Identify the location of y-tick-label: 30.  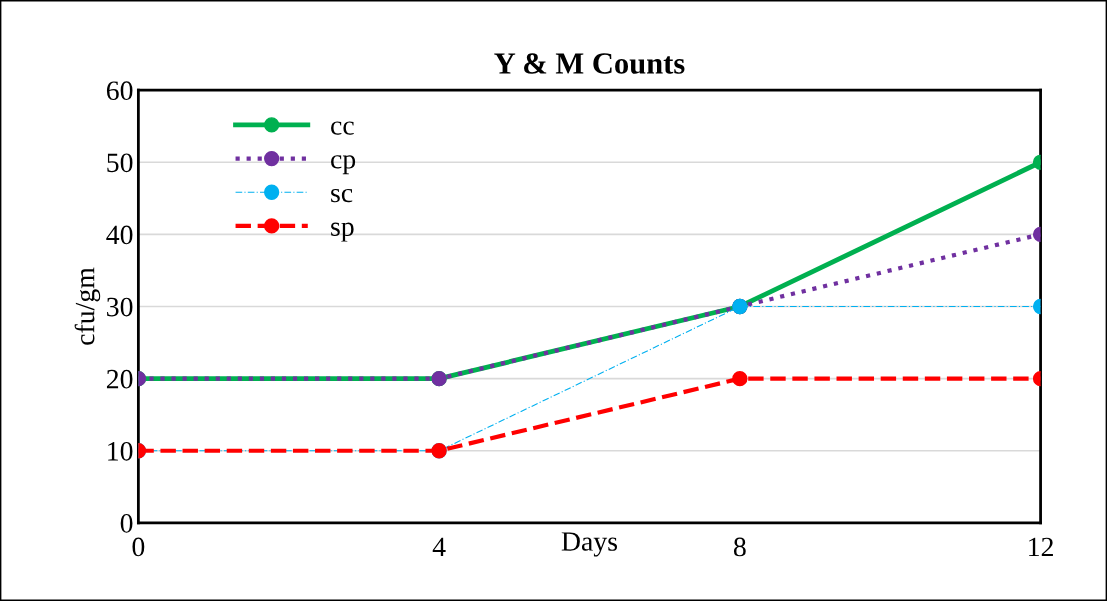
(120, 307).